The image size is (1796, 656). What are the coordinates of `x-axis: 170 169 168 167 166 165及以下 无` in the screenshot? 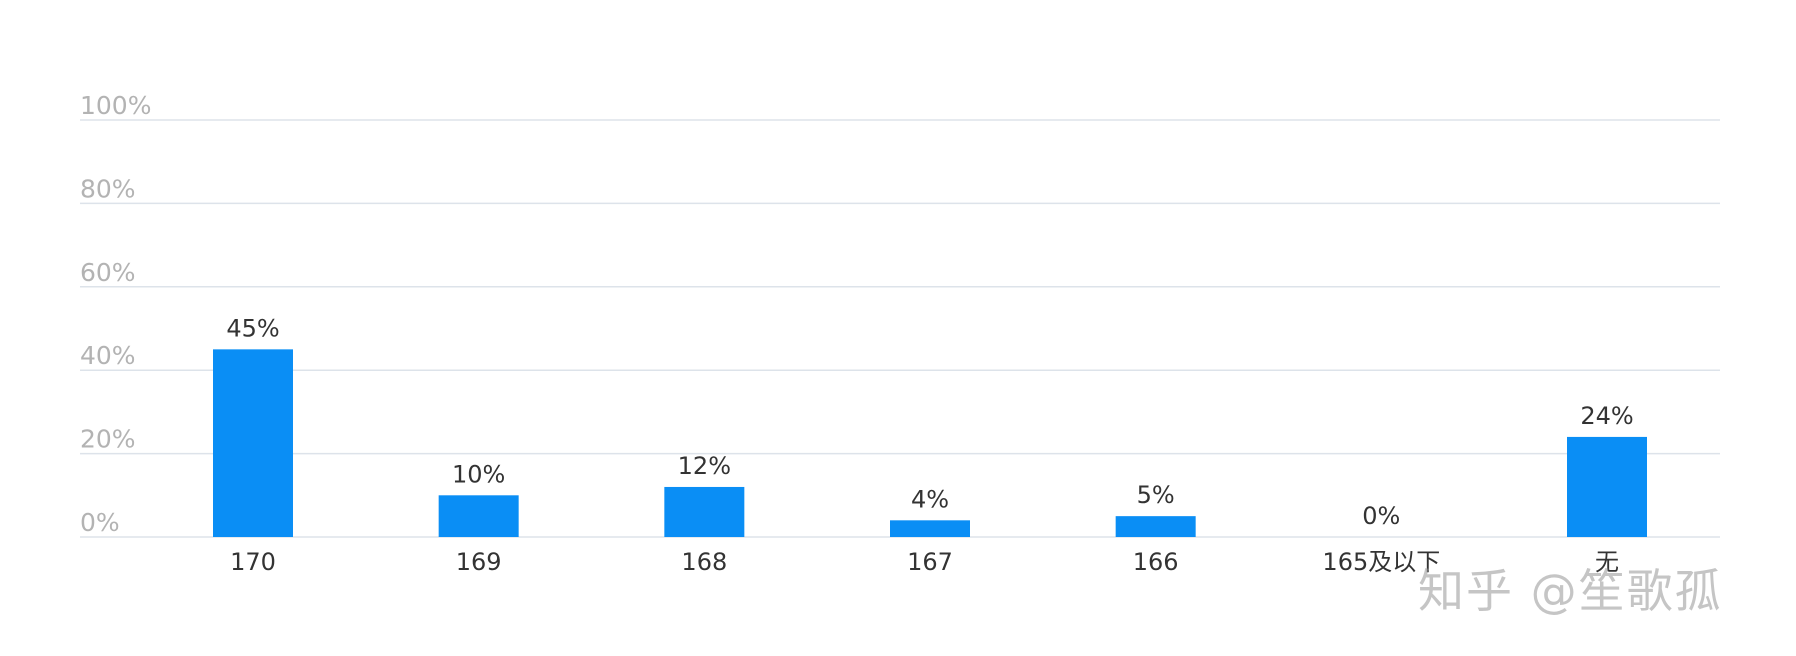 It's located at (924, 562).